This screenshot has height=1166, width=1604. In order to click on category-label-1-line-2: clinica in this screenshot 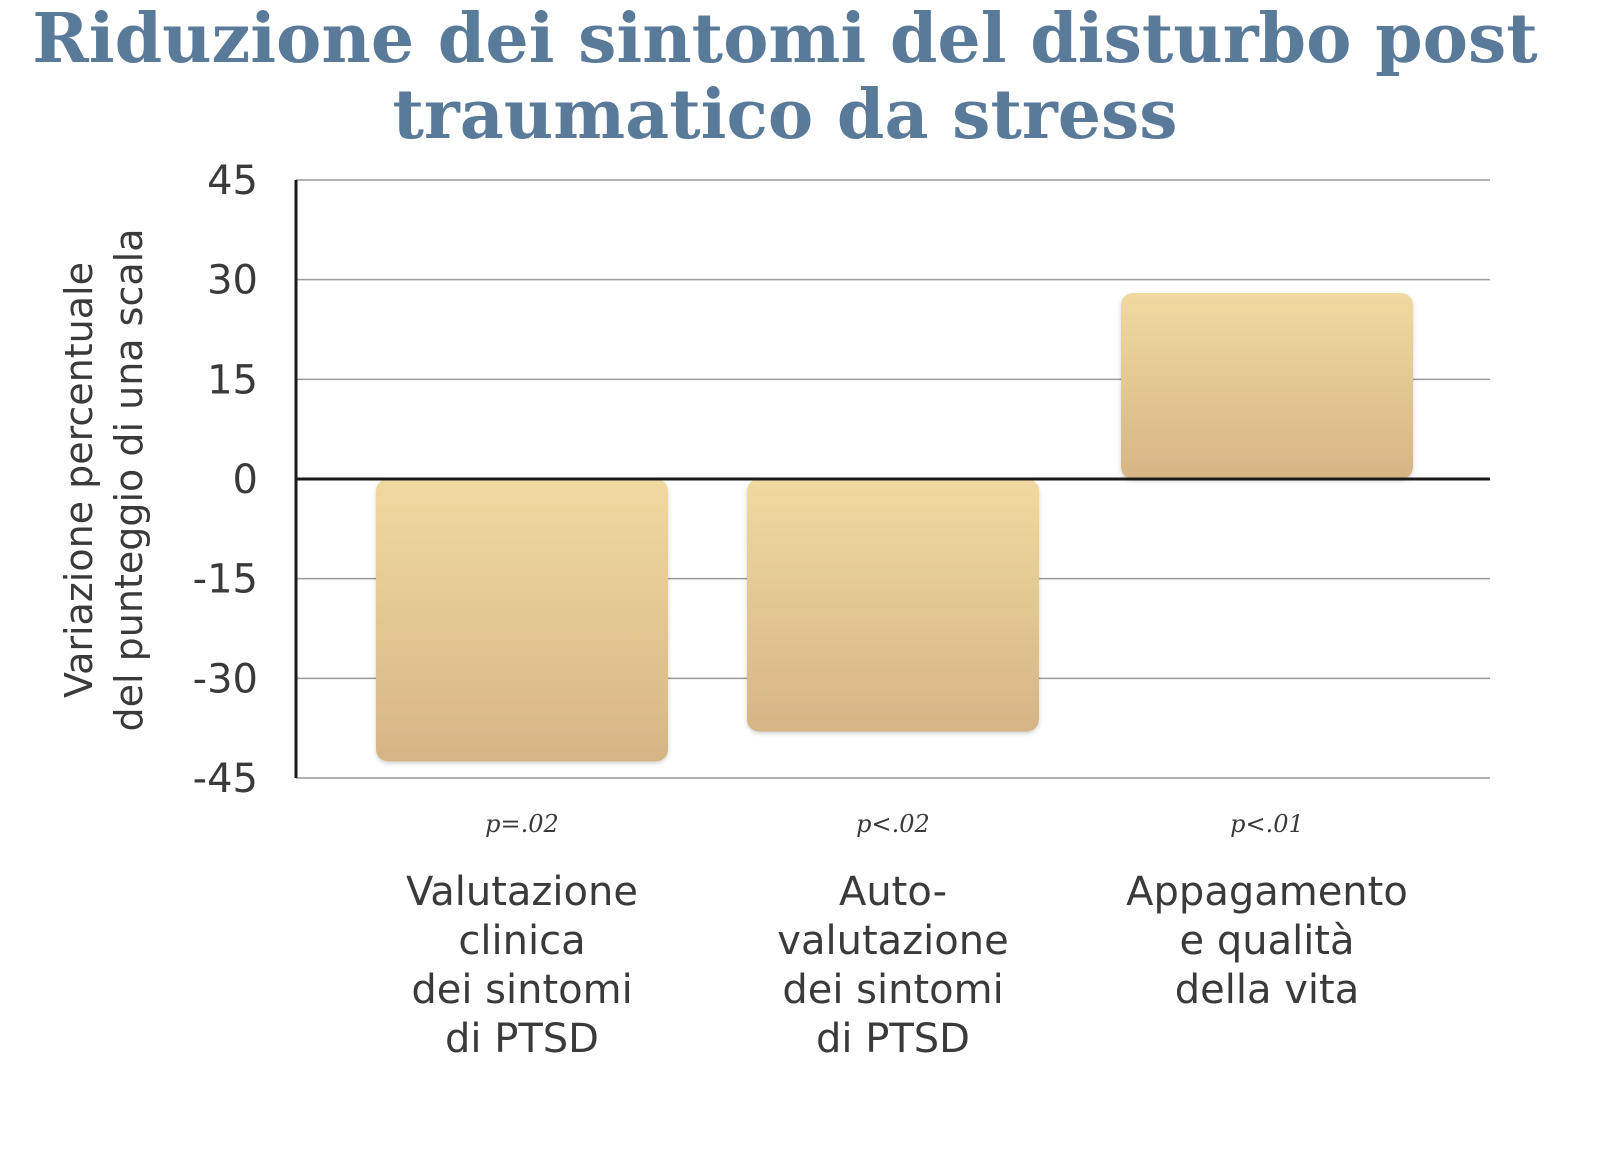, I will do `click(521, 941)`.